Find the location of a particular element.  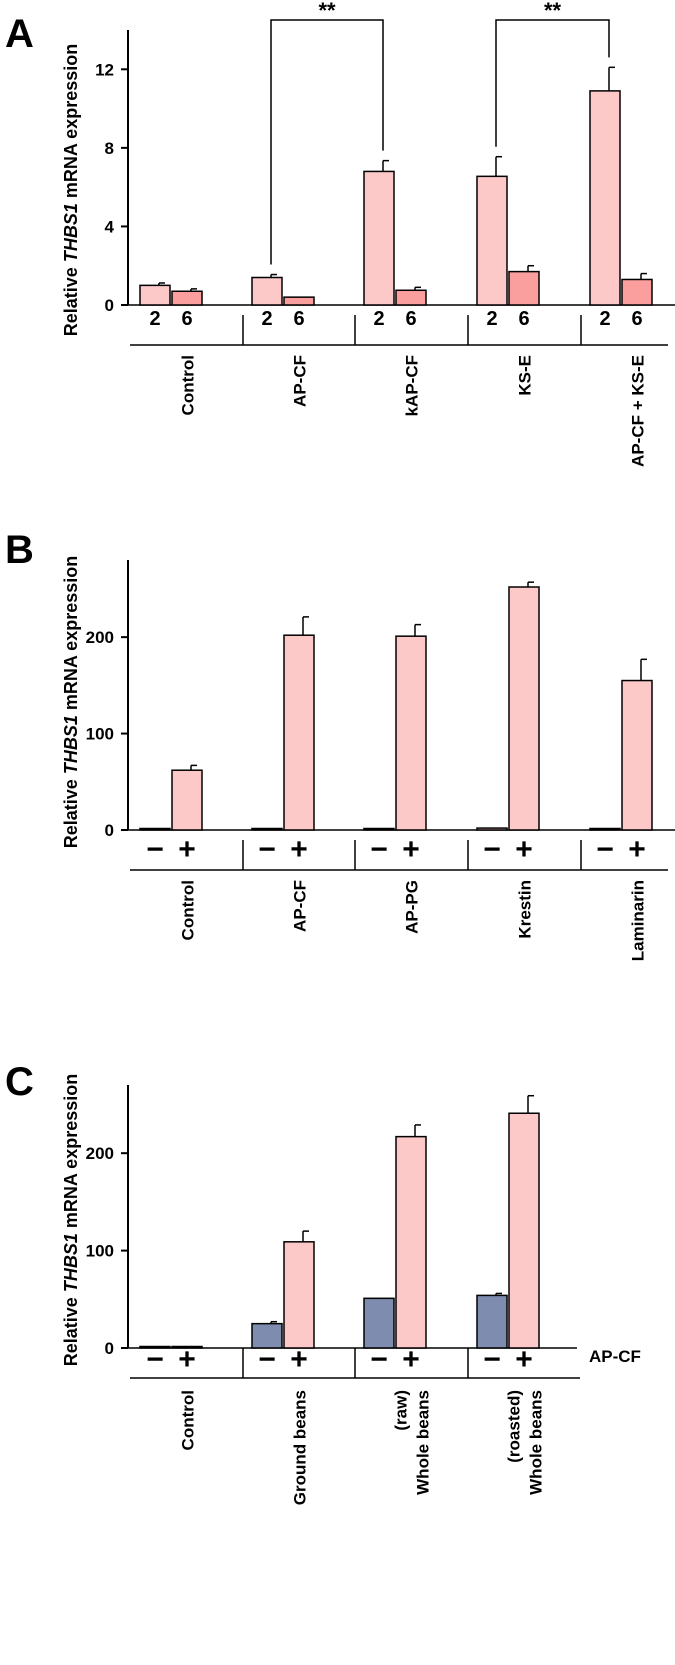

group-label: AP-CF + KS-E is located at coordinates (638, 411).